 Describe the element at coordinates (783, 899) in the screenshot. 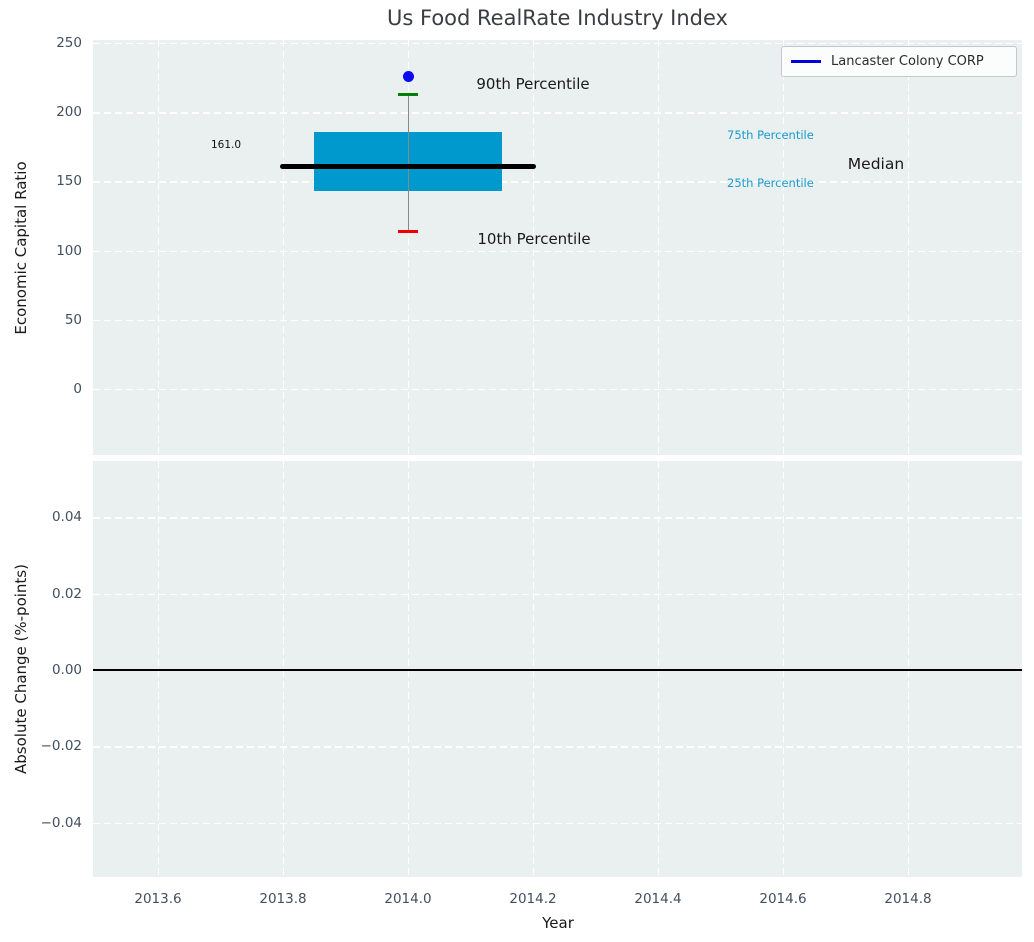

I see `x-tick-label: 2014.6` at that location.